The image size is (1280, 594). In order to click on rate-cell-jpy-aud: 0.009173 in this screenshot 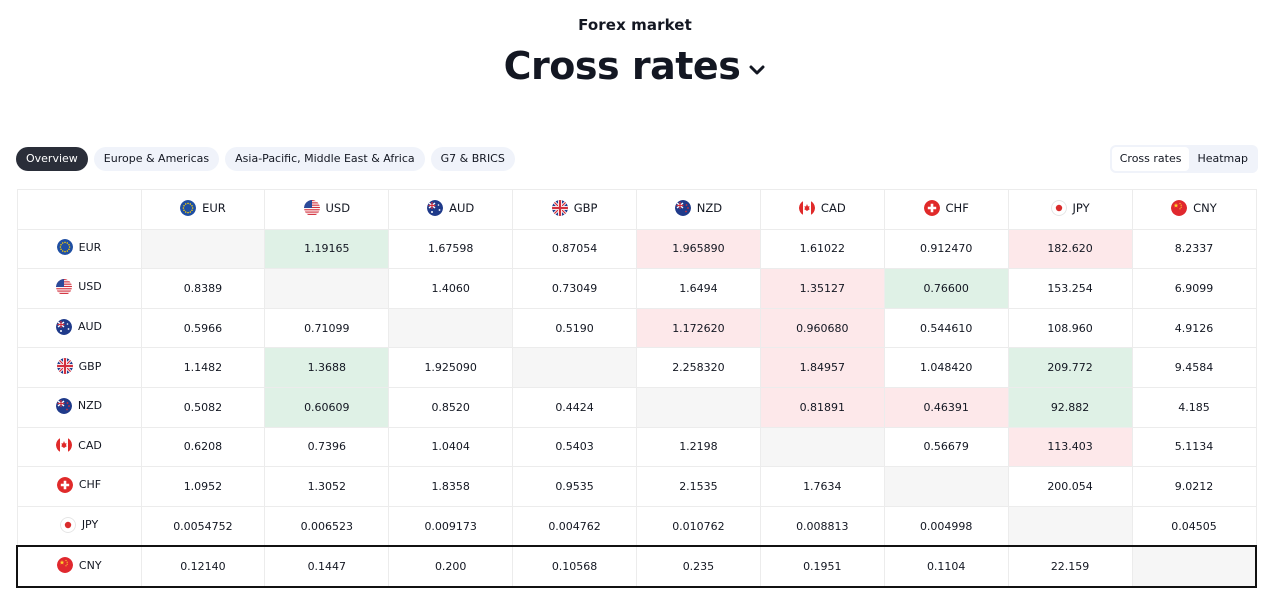, I will do `click(451, 526)`.